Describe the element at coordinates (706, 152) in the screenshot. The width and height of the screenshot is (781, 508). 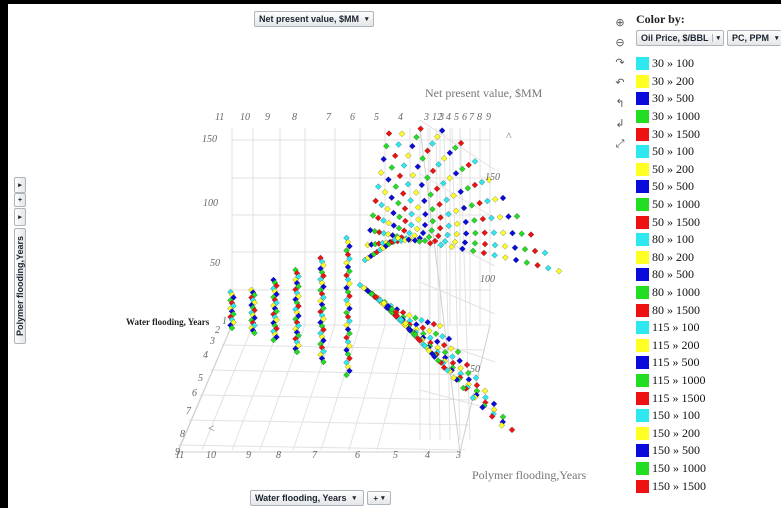
I see `legend-item: 50 » 100` at that location.